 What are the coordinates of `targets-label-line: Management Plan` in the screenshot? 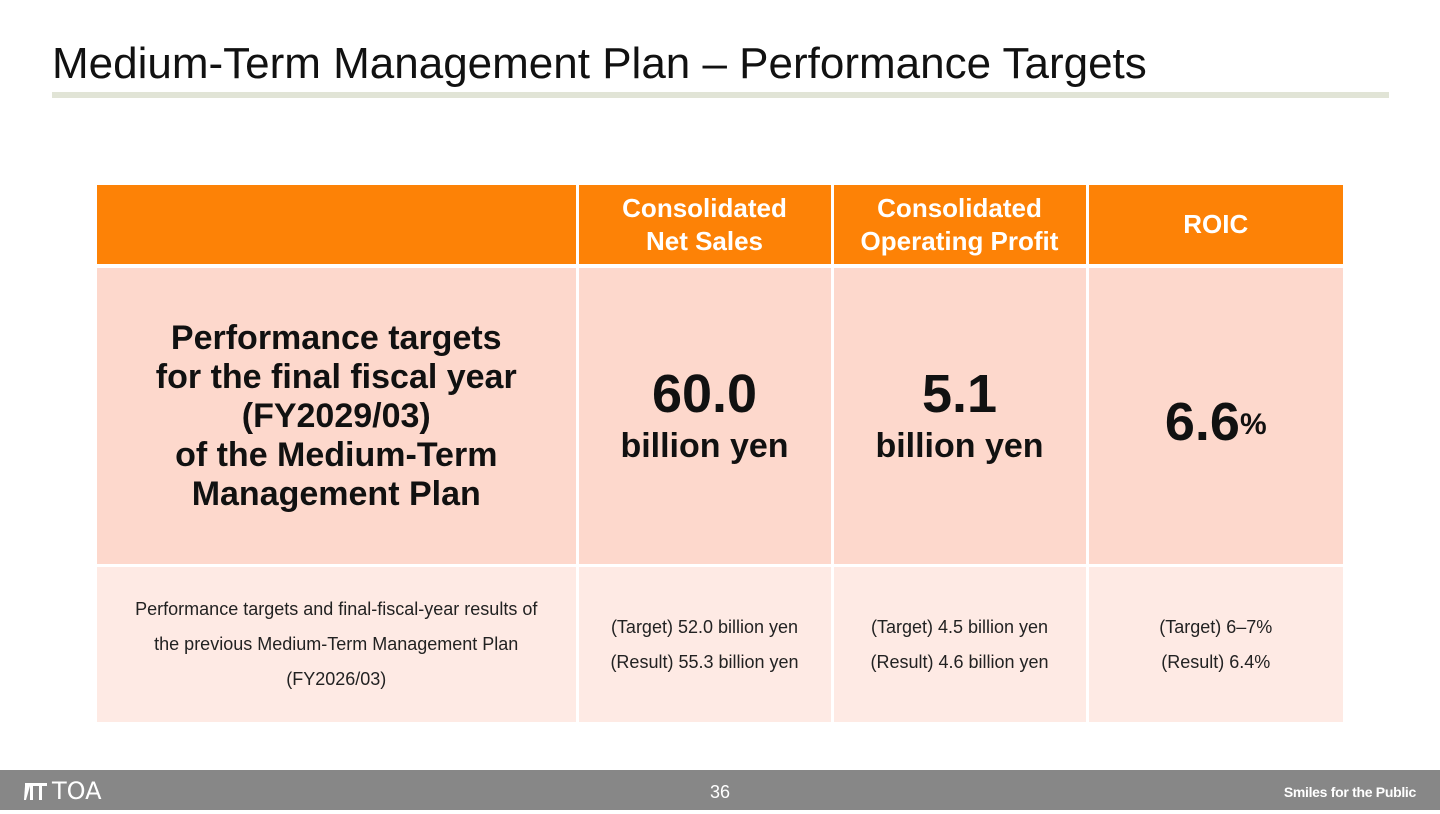 It's located at (336, 493).